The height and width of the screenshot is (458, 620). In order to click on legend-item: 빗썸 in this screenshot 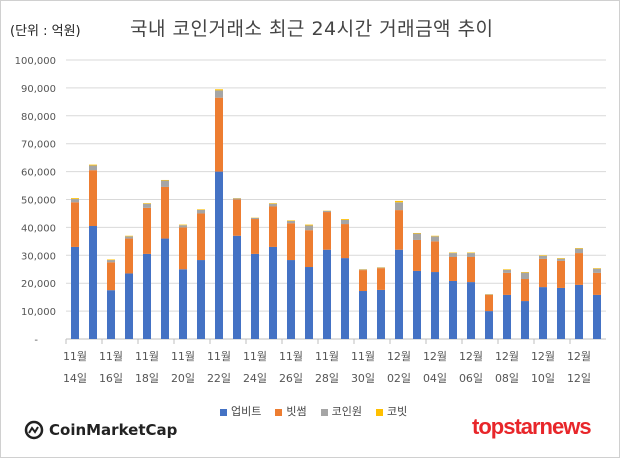, I will do `click(291, 411)`.